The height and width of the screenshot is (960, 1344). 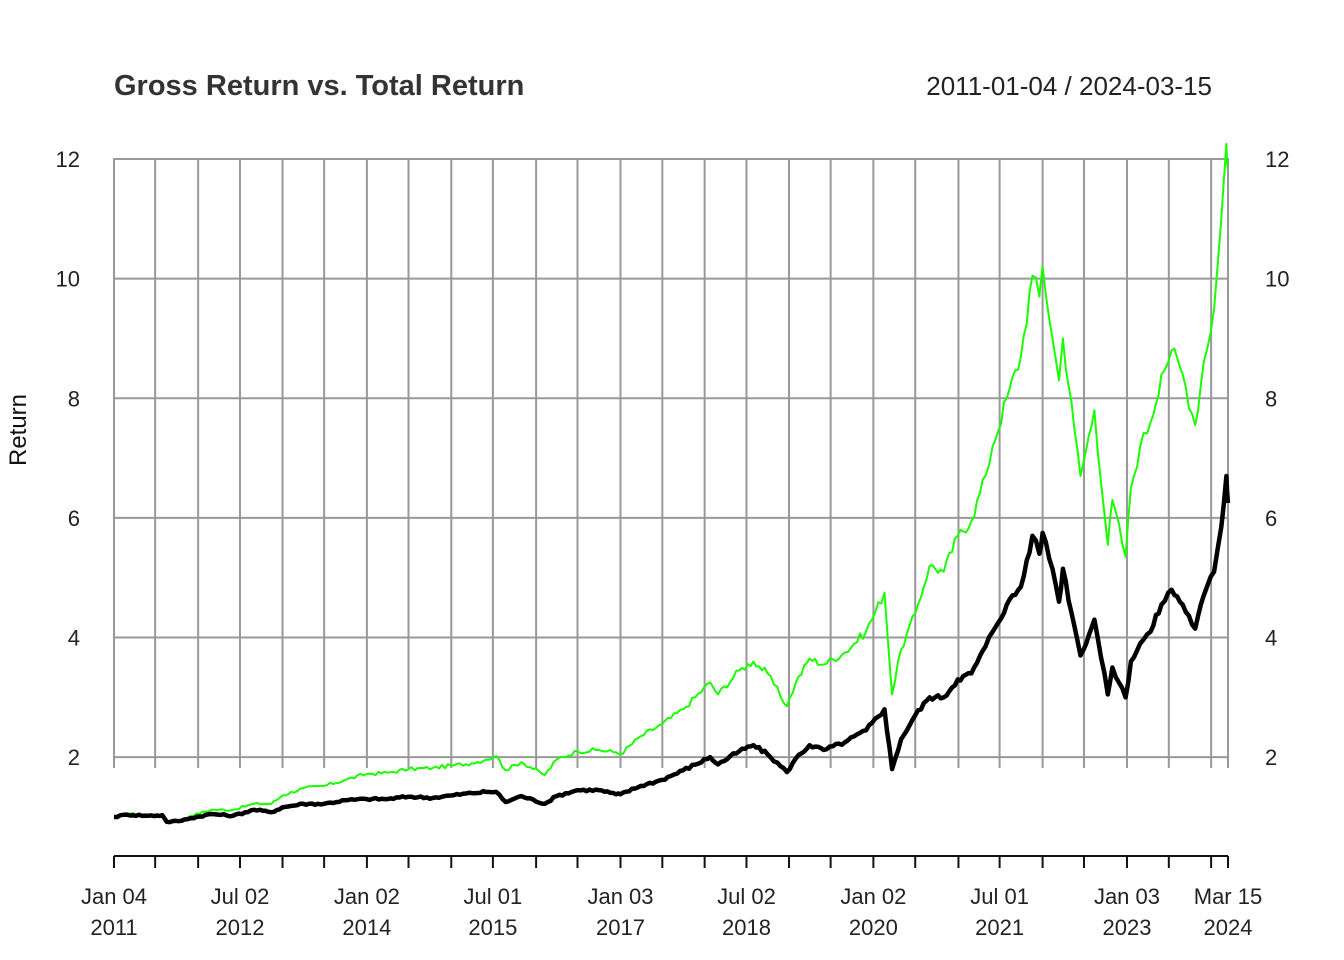 What do you see at coordinates (240, 927) in the screenshot?
I see `x-tick-label-year: 2012` at bounding box center [240, 927].